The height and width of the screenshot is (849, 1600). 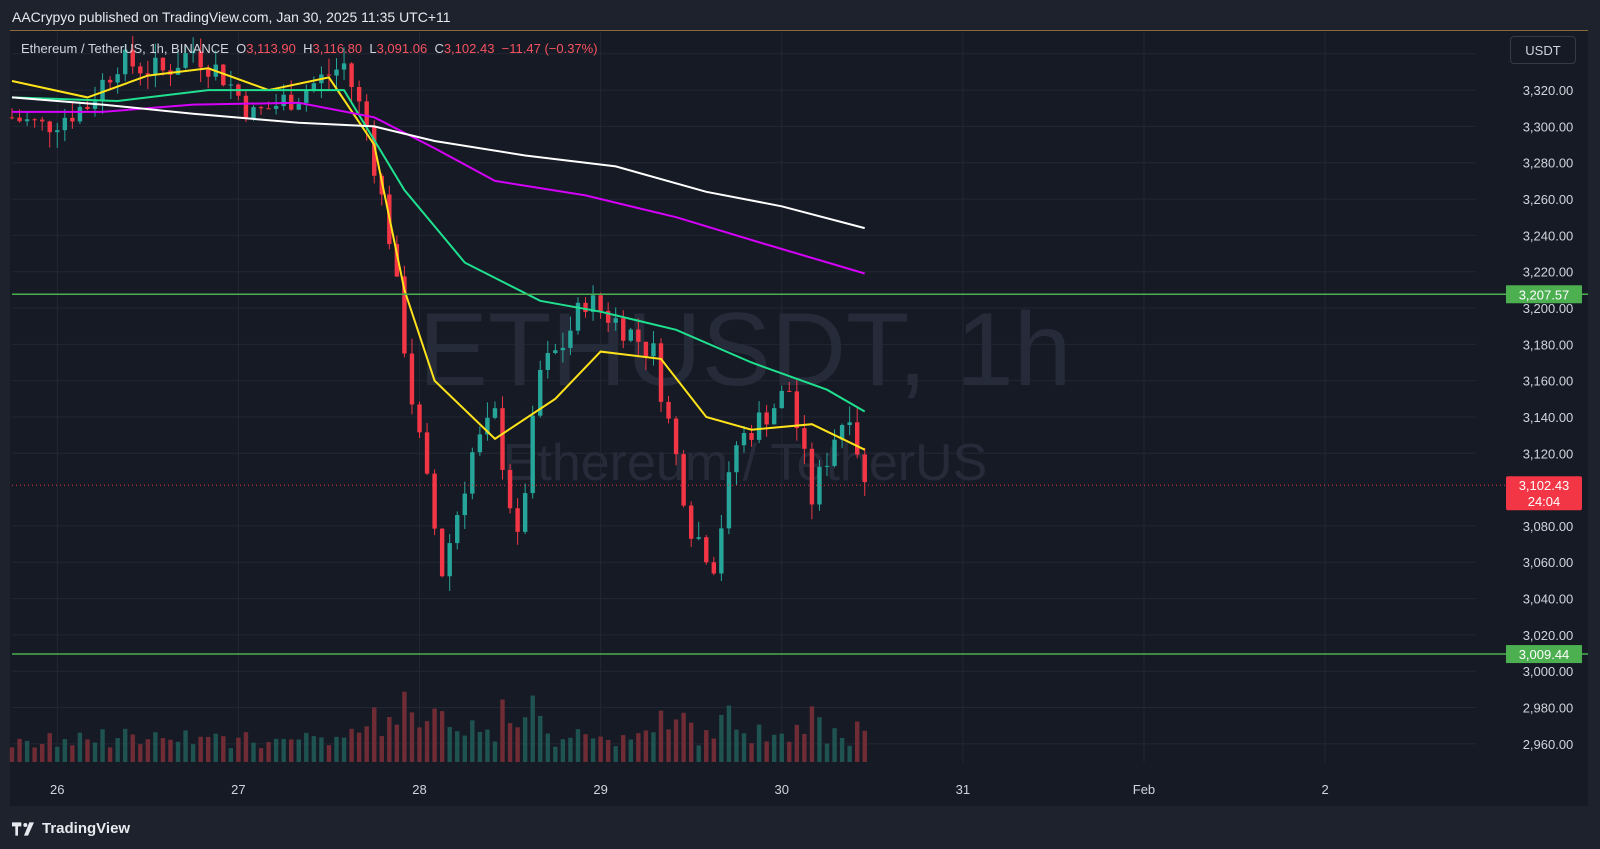 I want to click on y-tick-label: 3,200.00, so click(x=1548, y=308).